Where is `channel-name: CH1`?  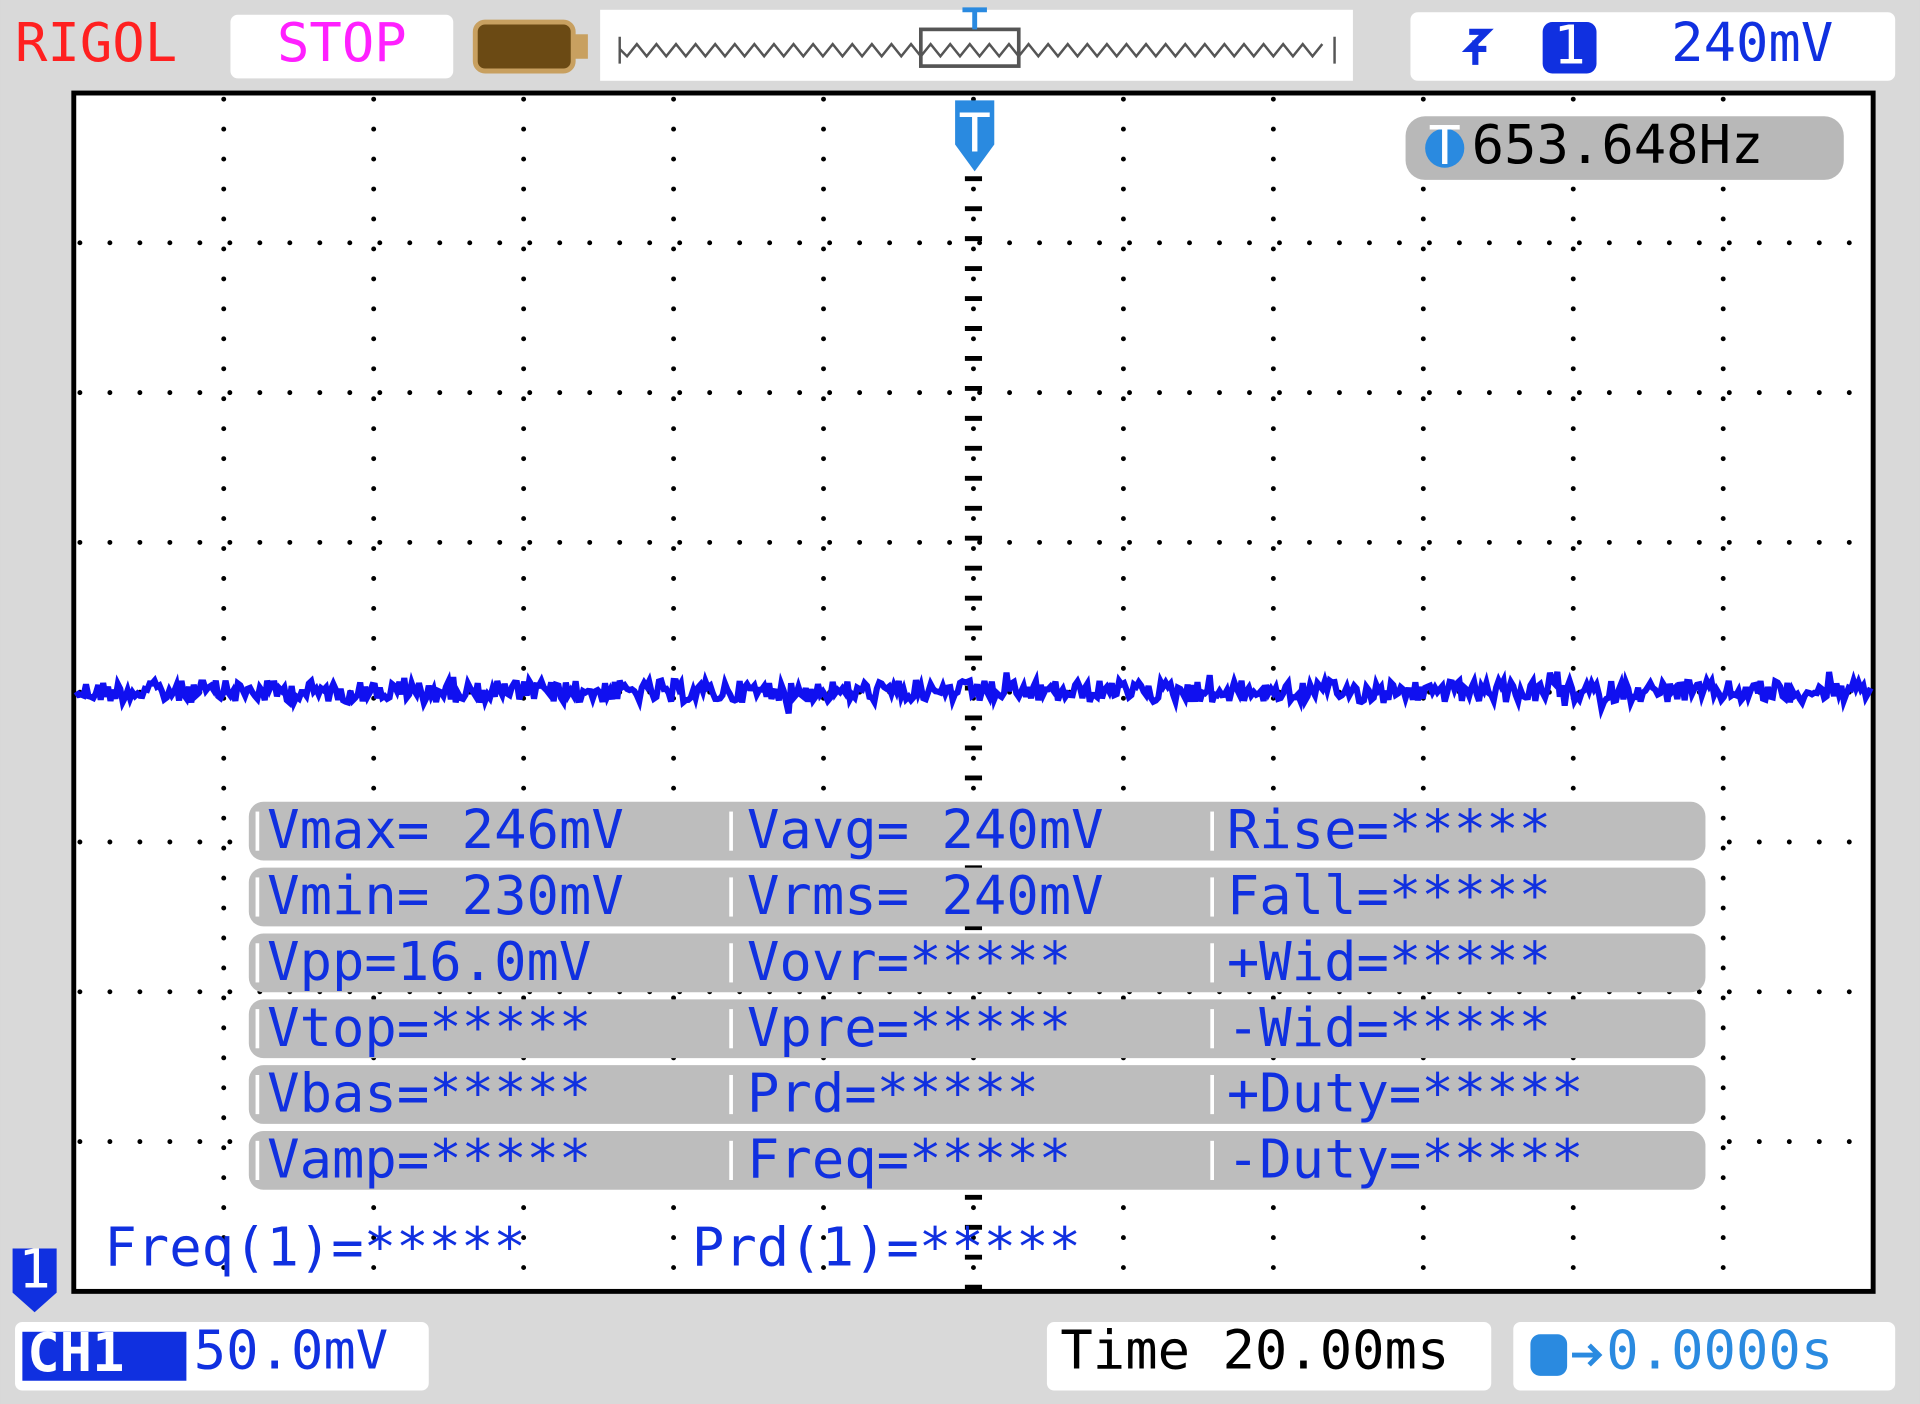
channel-name: CH1 is located at coordinates (75, 1352).